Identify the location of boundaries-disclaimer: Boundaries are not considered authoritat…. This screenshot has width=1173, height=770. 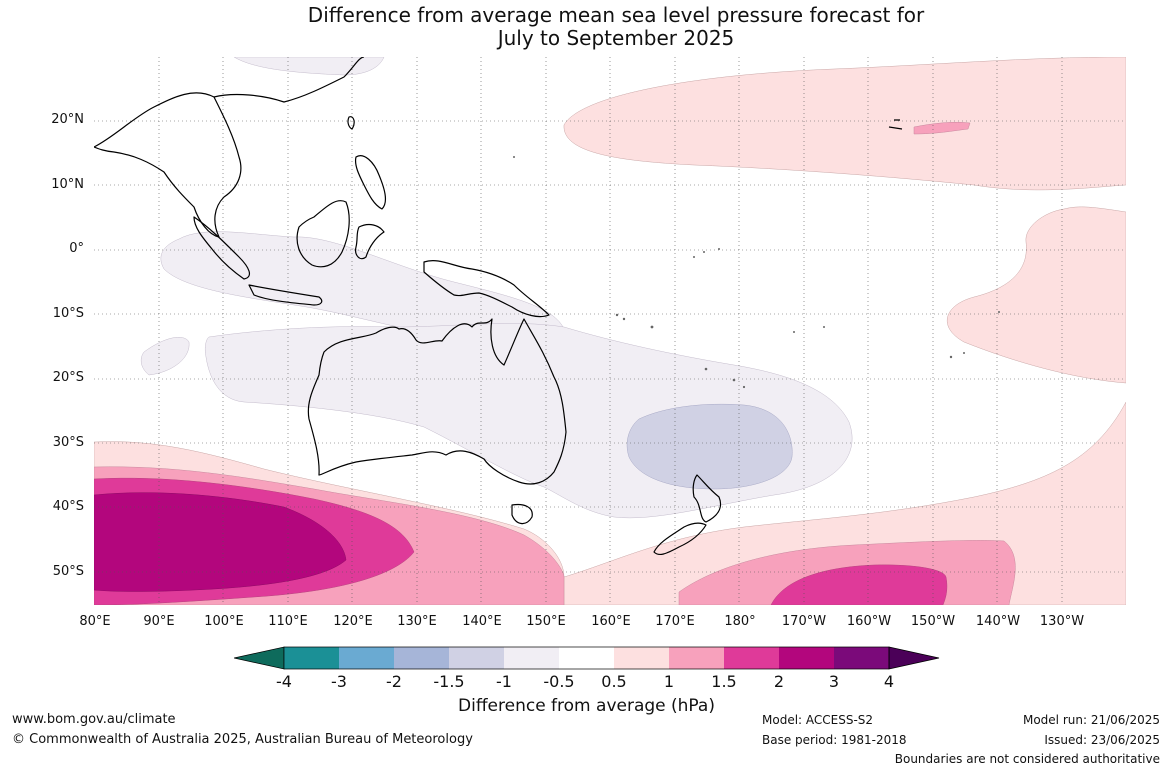
(1027, 759).